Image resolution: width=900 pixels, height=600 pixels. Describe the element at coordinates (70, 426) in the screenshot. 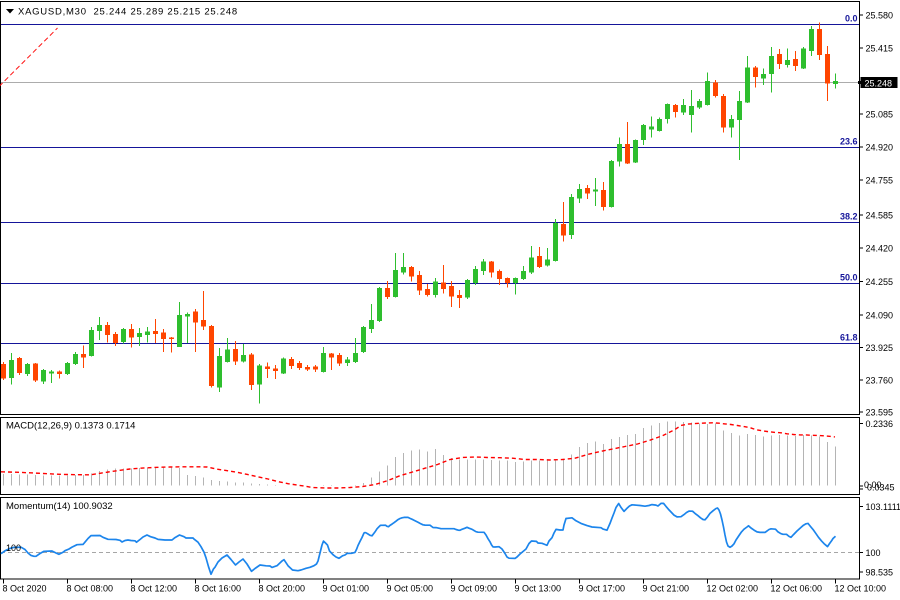

I see `svg-text: MACD(12,26,9) 0.1373 0.1714` at that location.